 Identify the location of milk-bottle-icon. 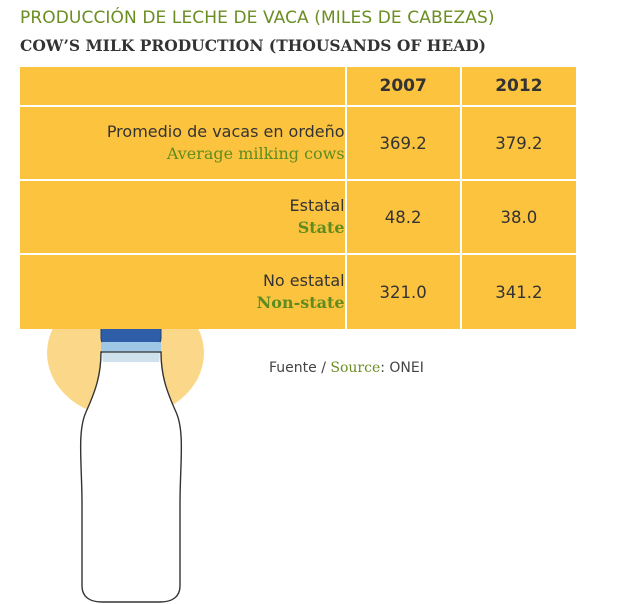
(131, 460).